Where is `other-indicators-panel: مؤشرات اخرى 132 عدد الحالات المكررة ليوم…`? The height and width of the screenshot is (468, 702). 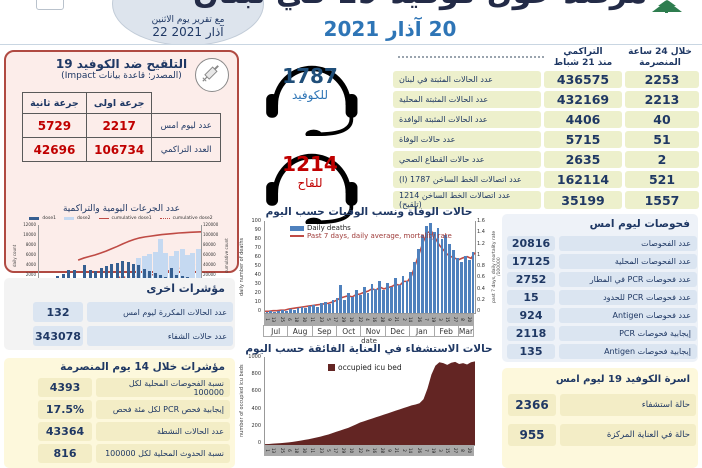 other-indicators-panel: مؤشرات اخرى 132 عدد الحالات المكررة ليوم… is located at coordinates (119, 314).